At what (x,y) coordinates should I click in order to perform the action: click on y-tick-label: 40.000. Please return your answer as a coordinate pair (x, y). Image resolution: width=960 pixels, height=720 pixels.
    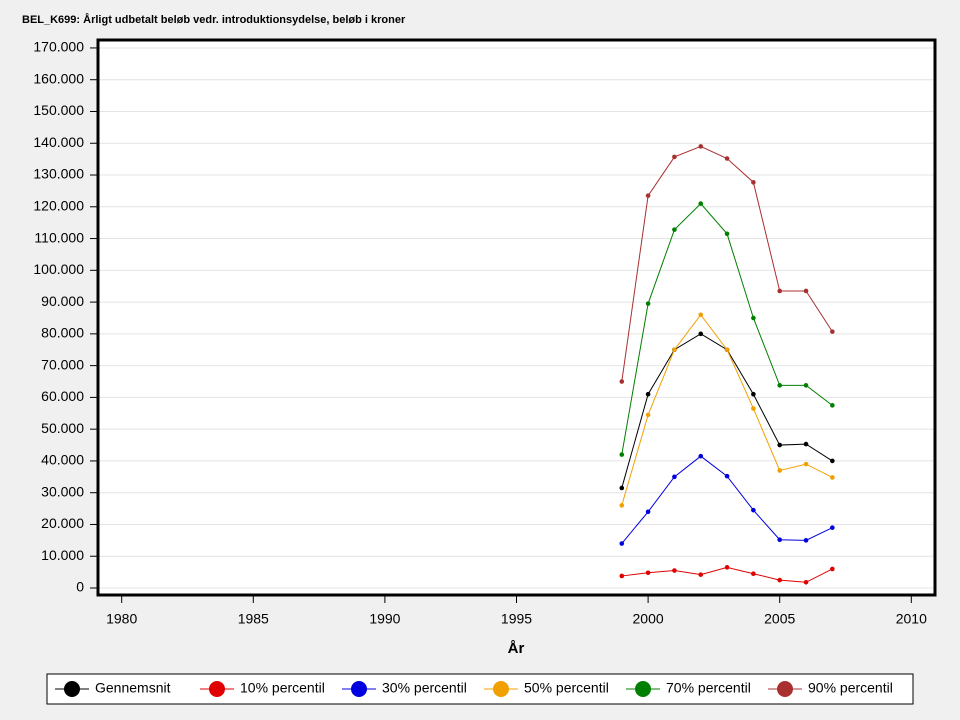
    Looking at the image, I should click on (62, 460).